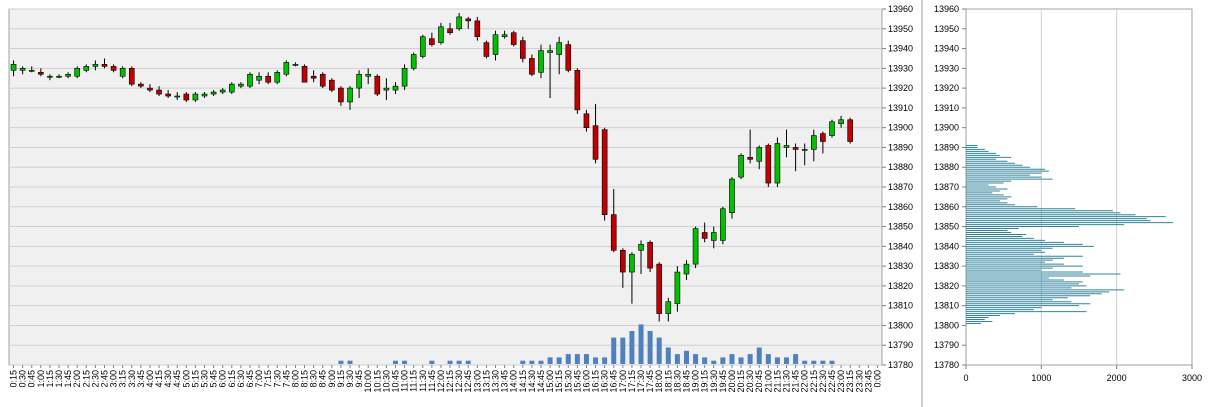 The height and width of the screenshot is (407, 1210). Describe the element at coordinates (900, 147) in the screenshot. I see `y-tick-label: 13890` at that location.